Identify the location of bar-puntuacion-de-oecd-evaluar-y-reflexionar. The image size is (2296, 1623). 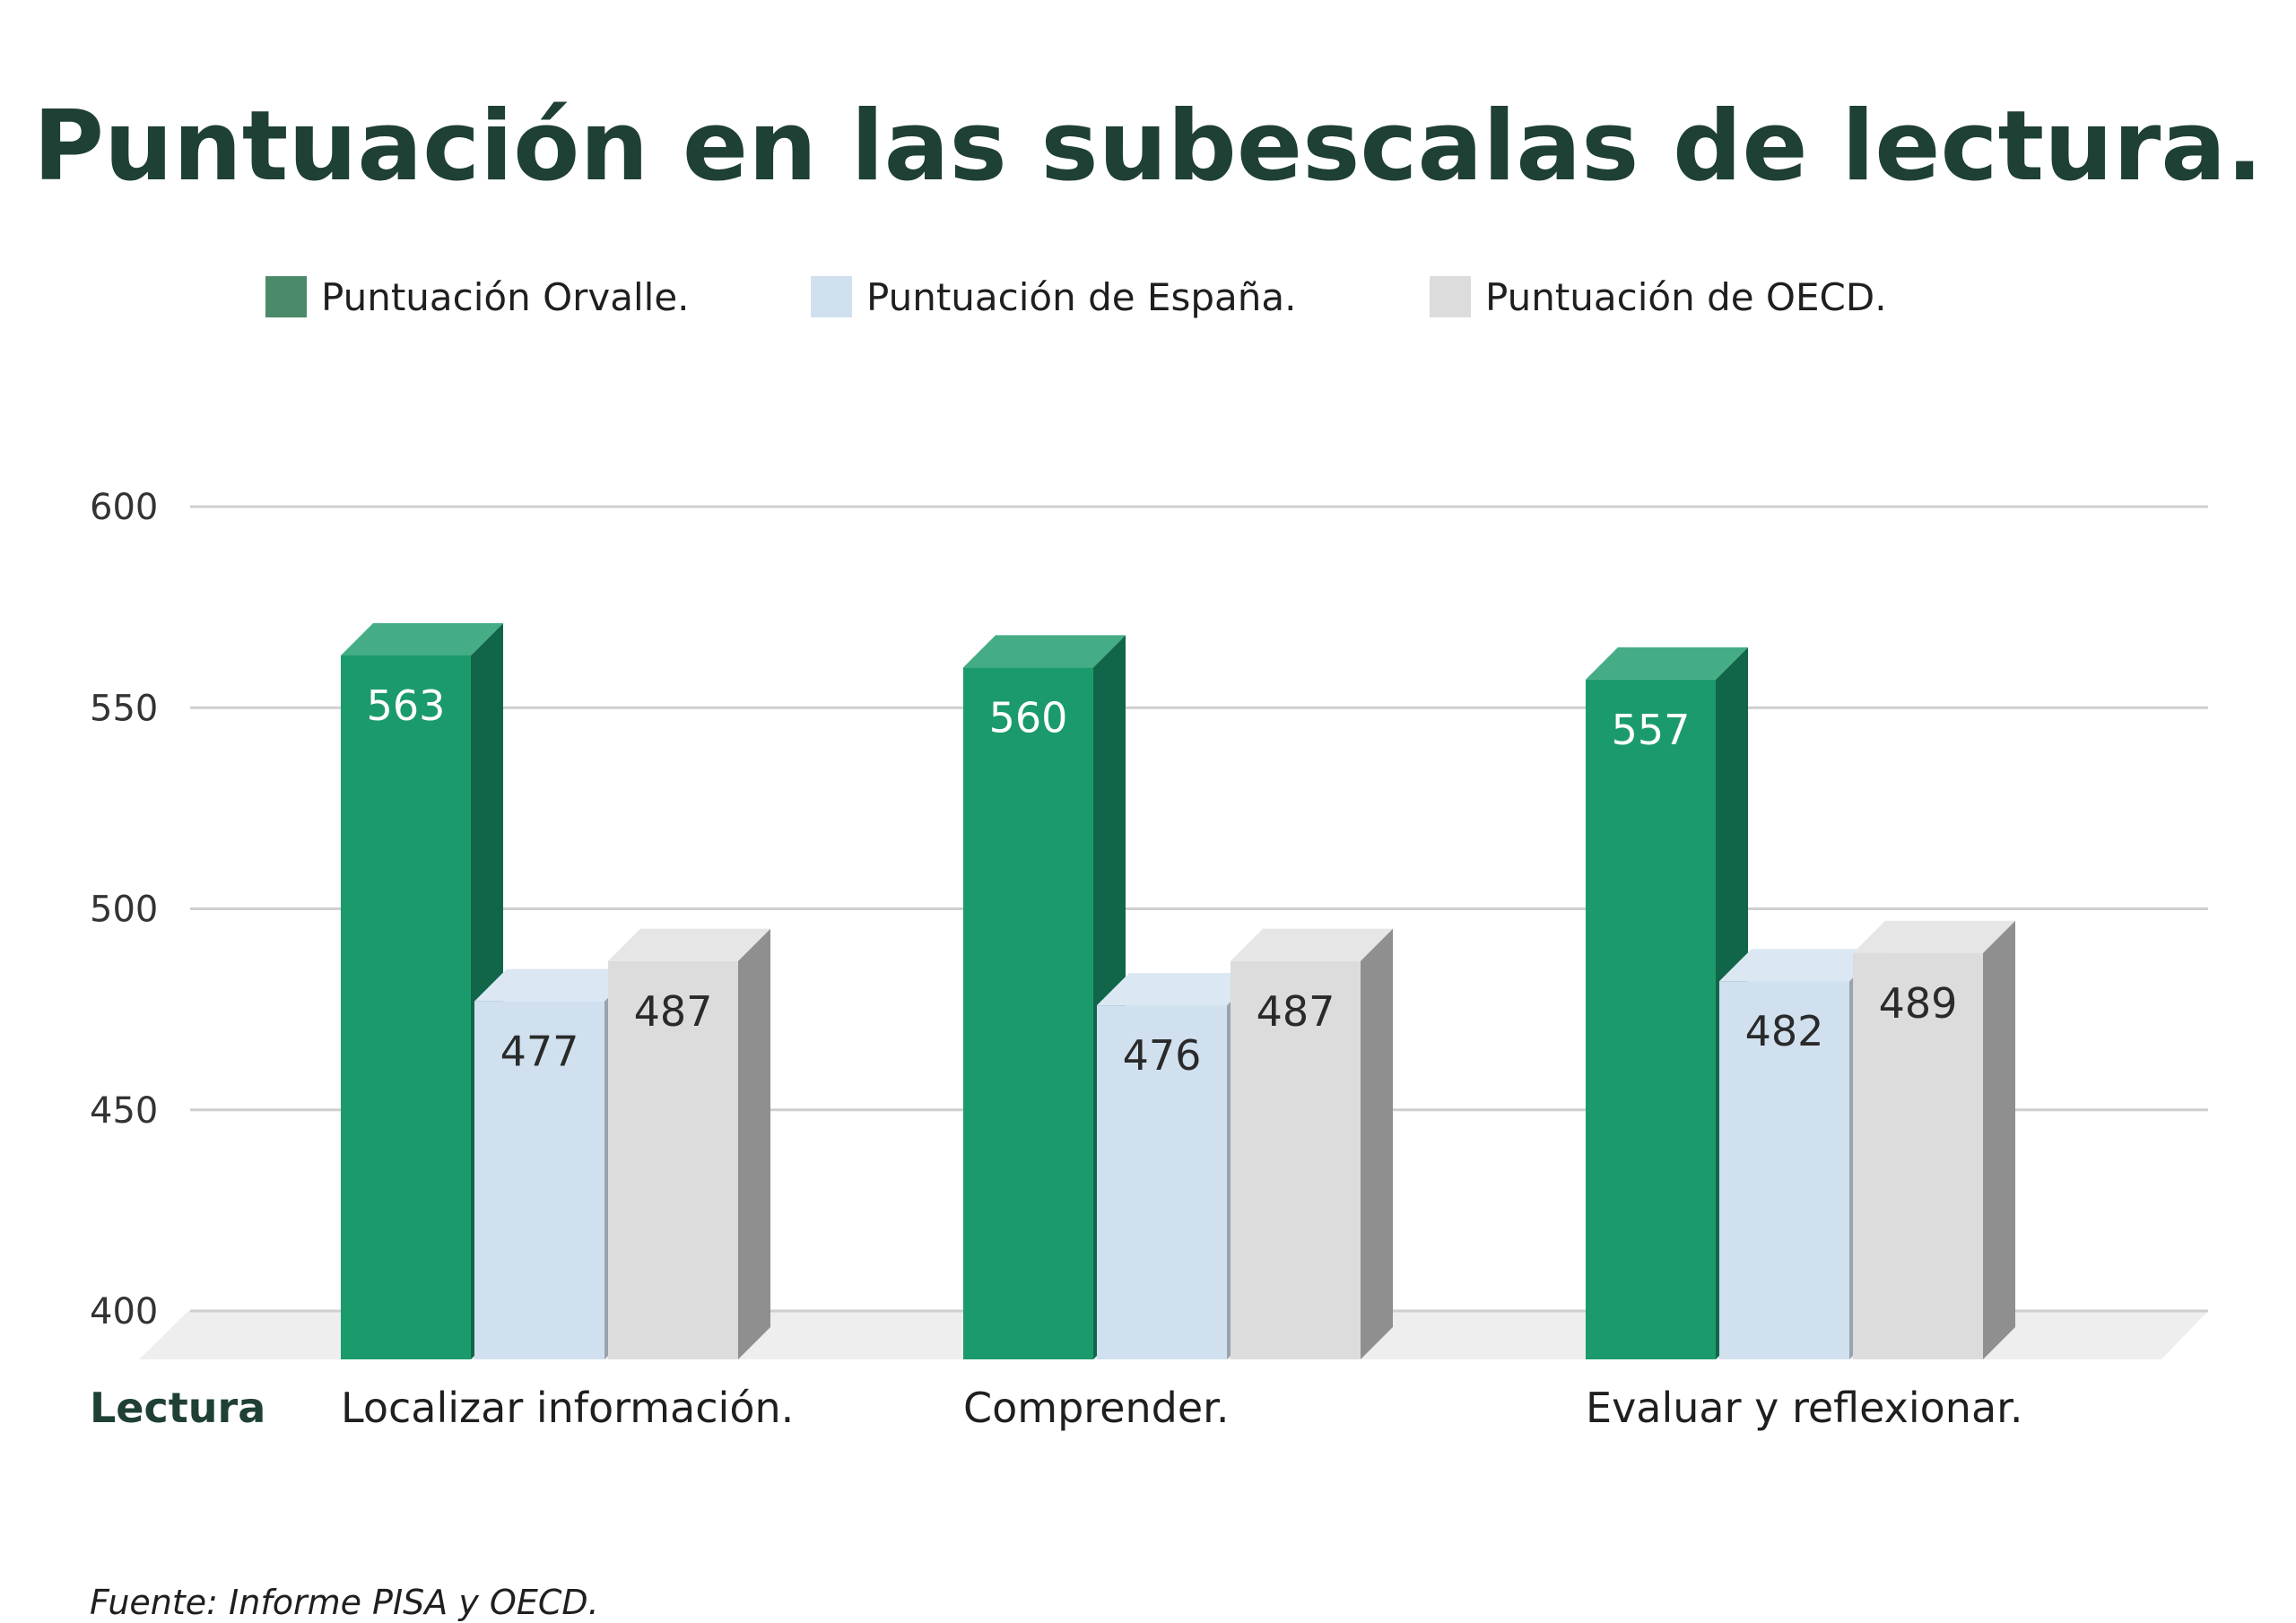
(1934, 1139).